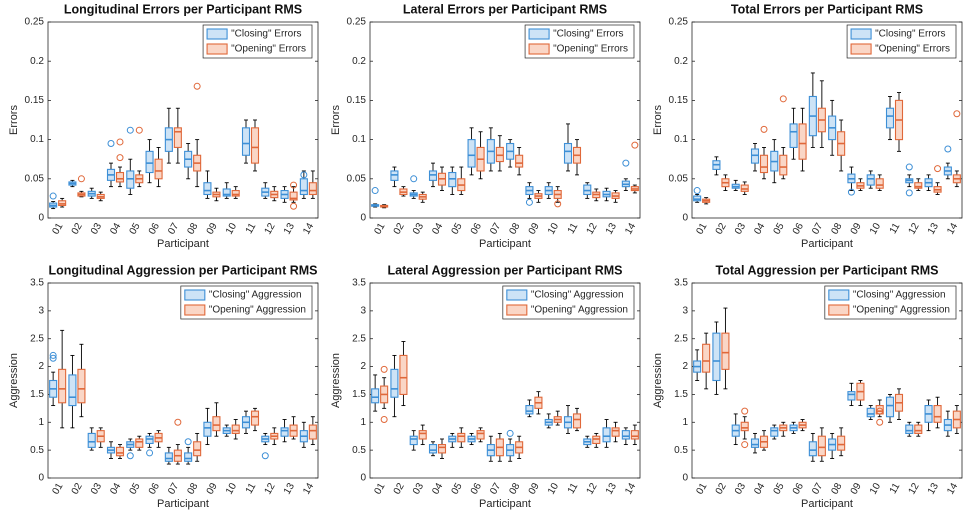 This screenshot has width=969, height=519. Describe the element at coordinates (827, 270) in the screenshot. I see `chart-title: Total Aggression per Participant RMS` at that location.